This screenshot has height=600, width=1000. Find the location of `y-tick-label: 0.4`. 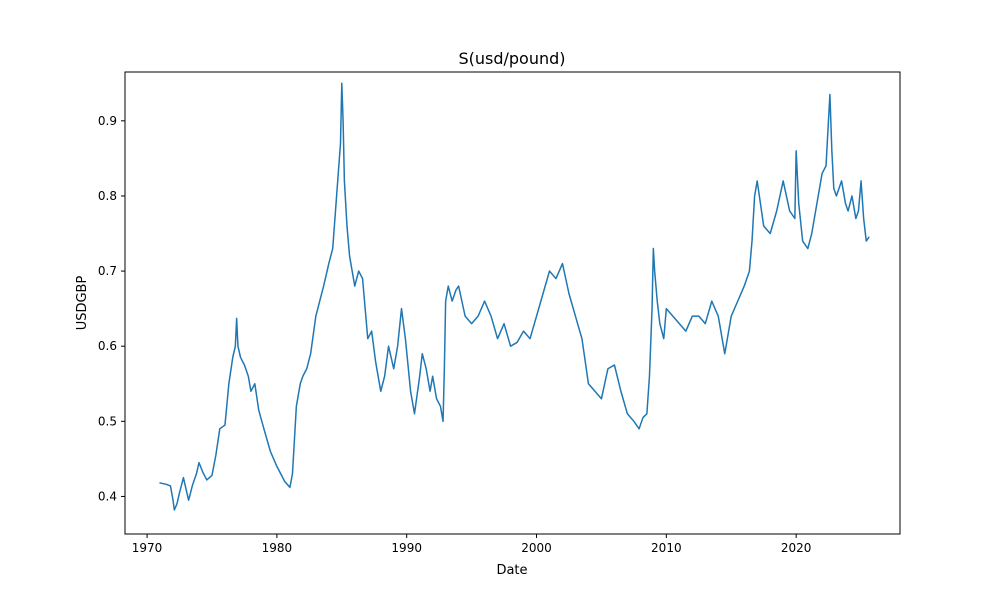

y-tick-label: 0.4 is located at coordinates (107, 496).